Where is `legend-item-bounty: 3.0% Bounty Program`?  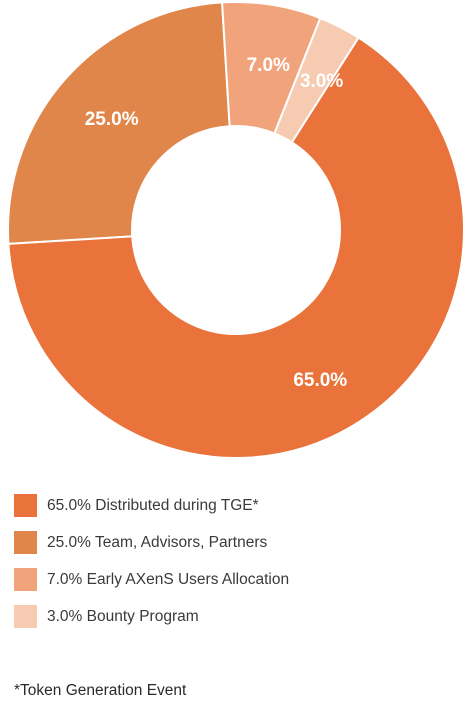 legend-item-bounty: 3.0% Bounty Program is located at coordinates (234, 616).